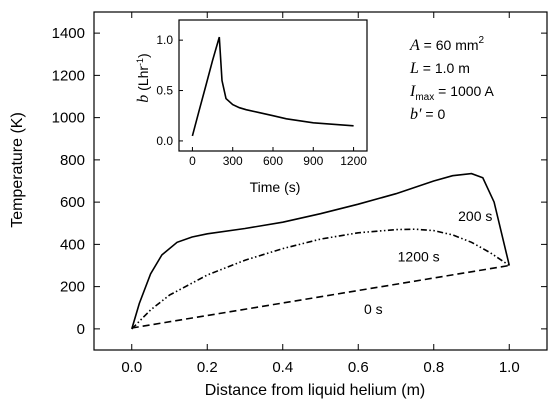 This screenshot has width=556, height=405. I want to click on inset-series-group, so click(272, 86).